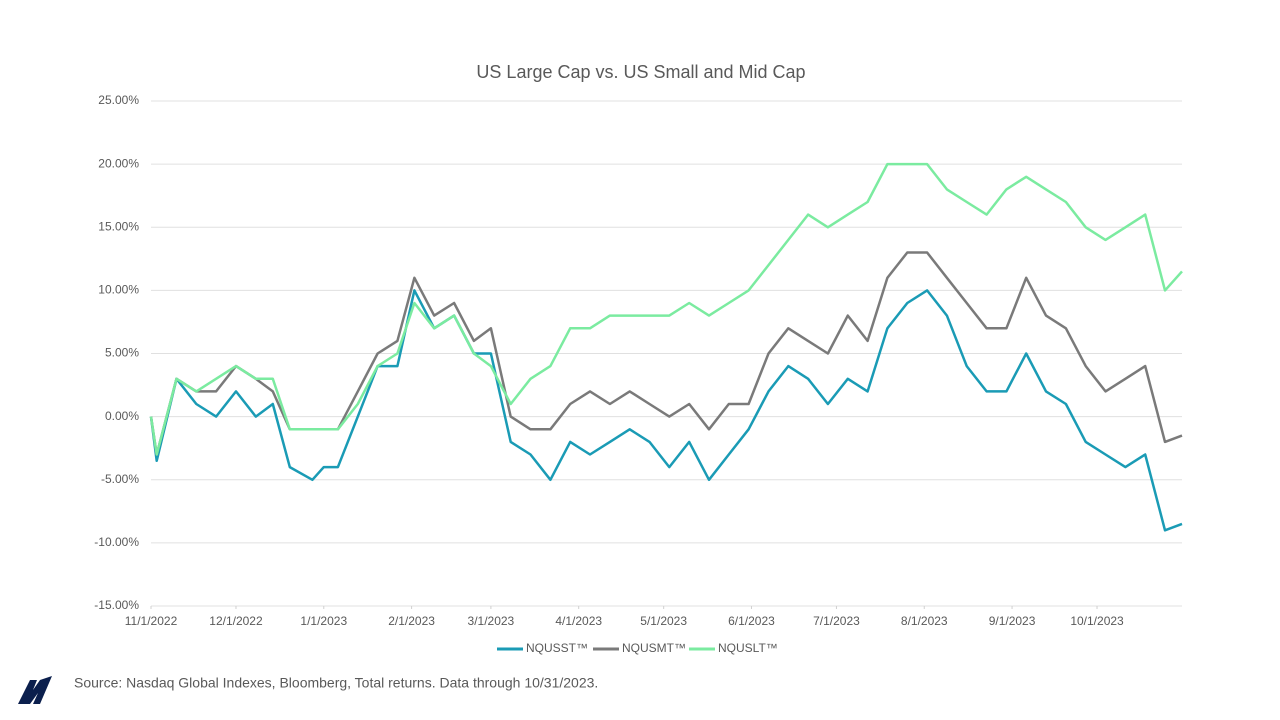 The width and height of the screenshot is (1280, 720). I want to click on x-tick-label: 7/1/2023, so click(836, 621).